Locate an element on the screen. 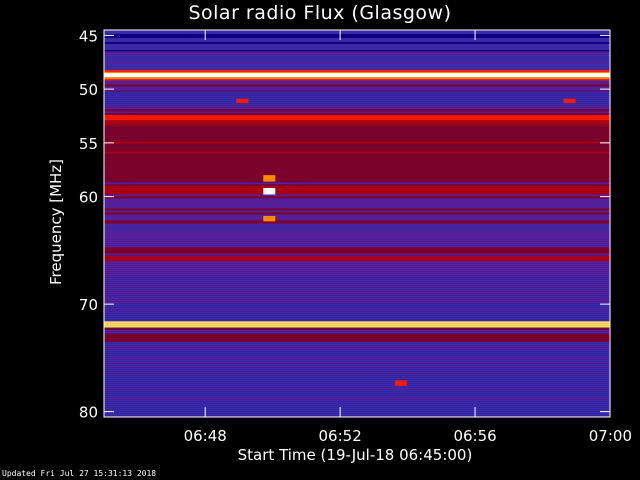 The height and width of the screenshot is (480, 640). chart-title: Solar radio Flux (Glasgow) is located at coordinates (320, 13).